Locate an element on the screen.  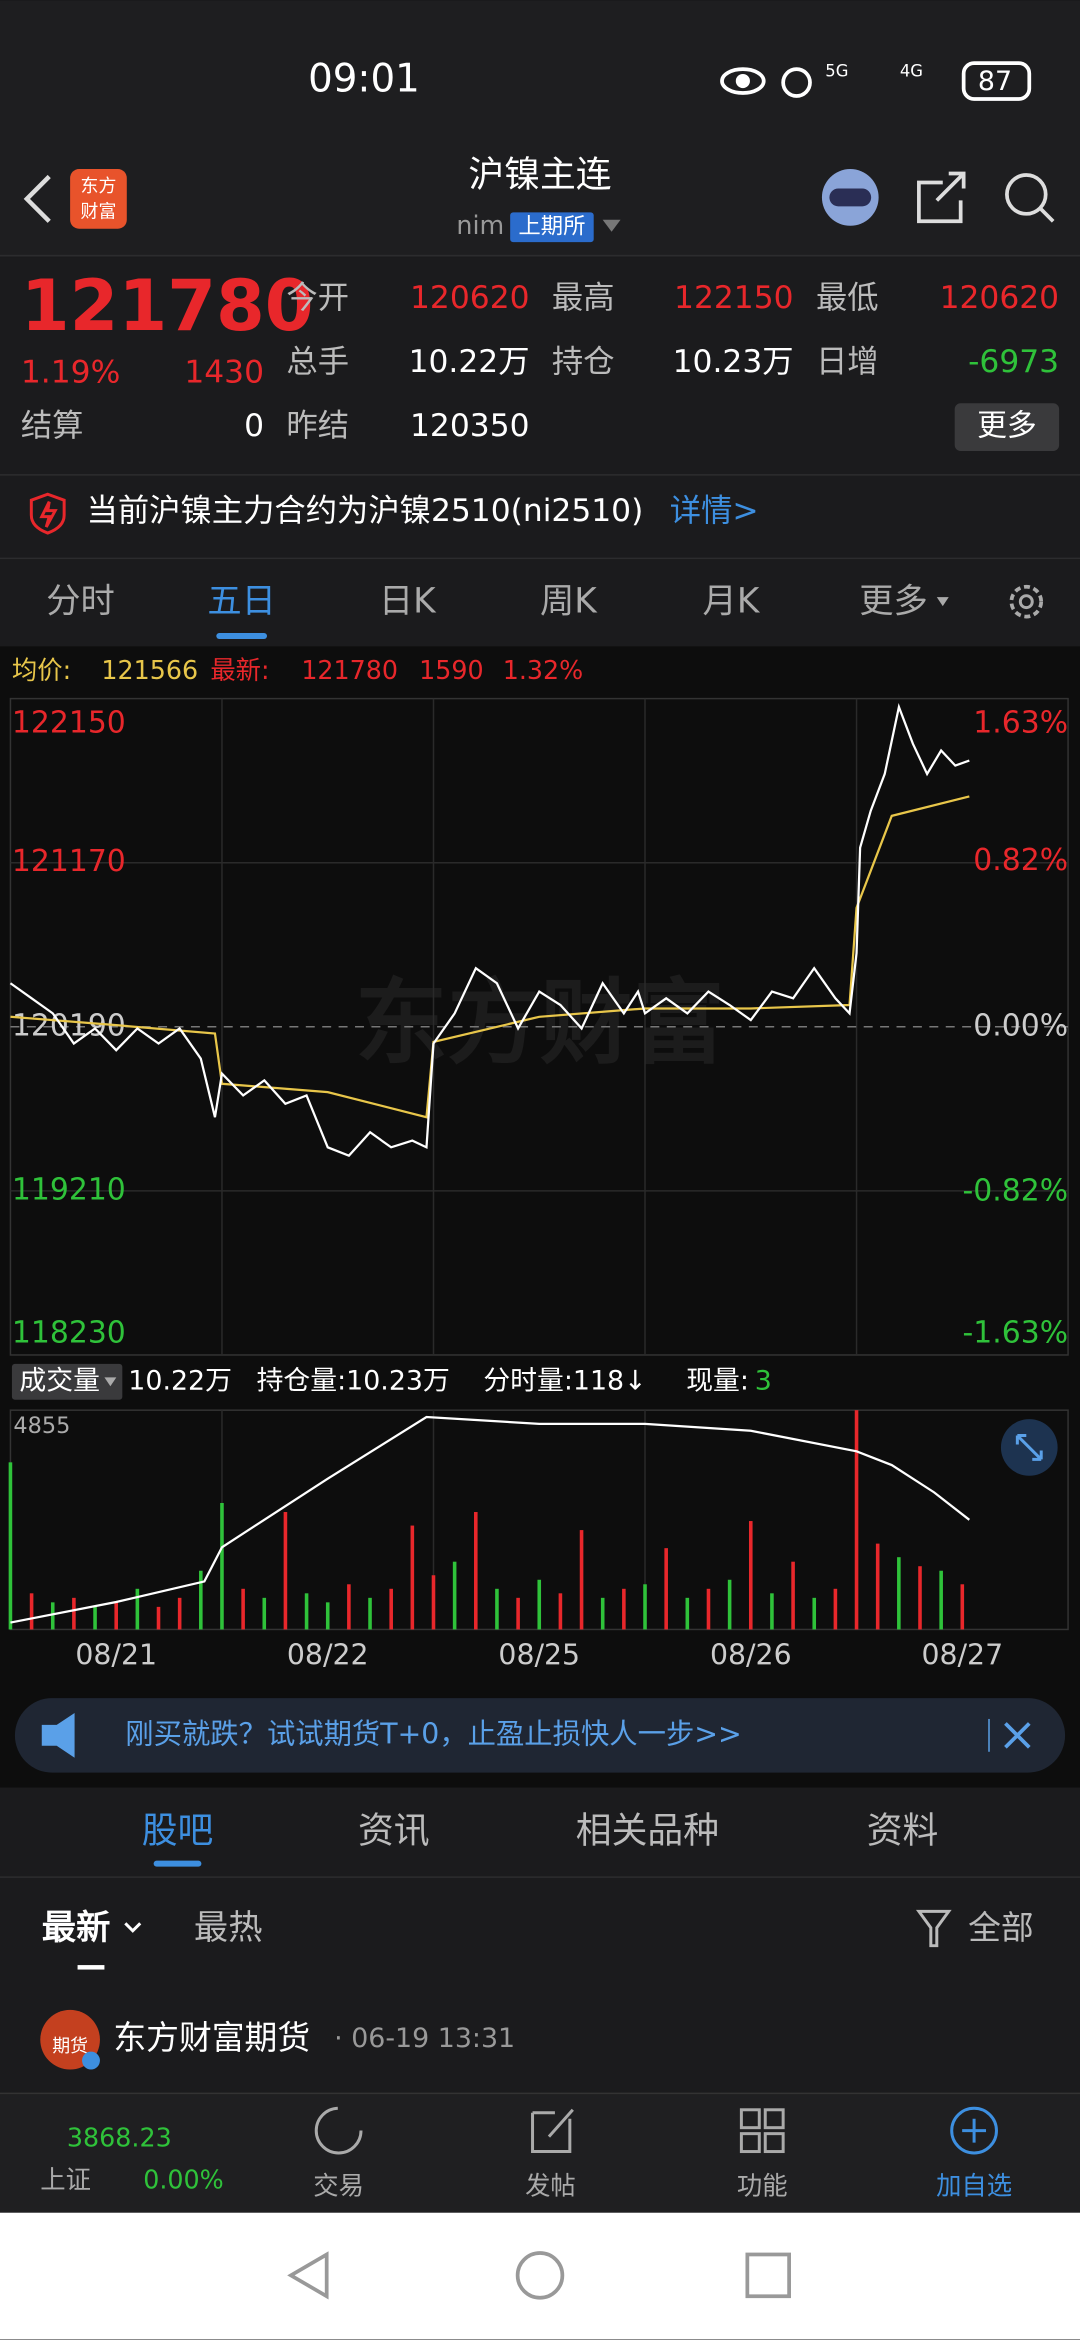
field-label: 持仓 is located at coordinates (583, 362).